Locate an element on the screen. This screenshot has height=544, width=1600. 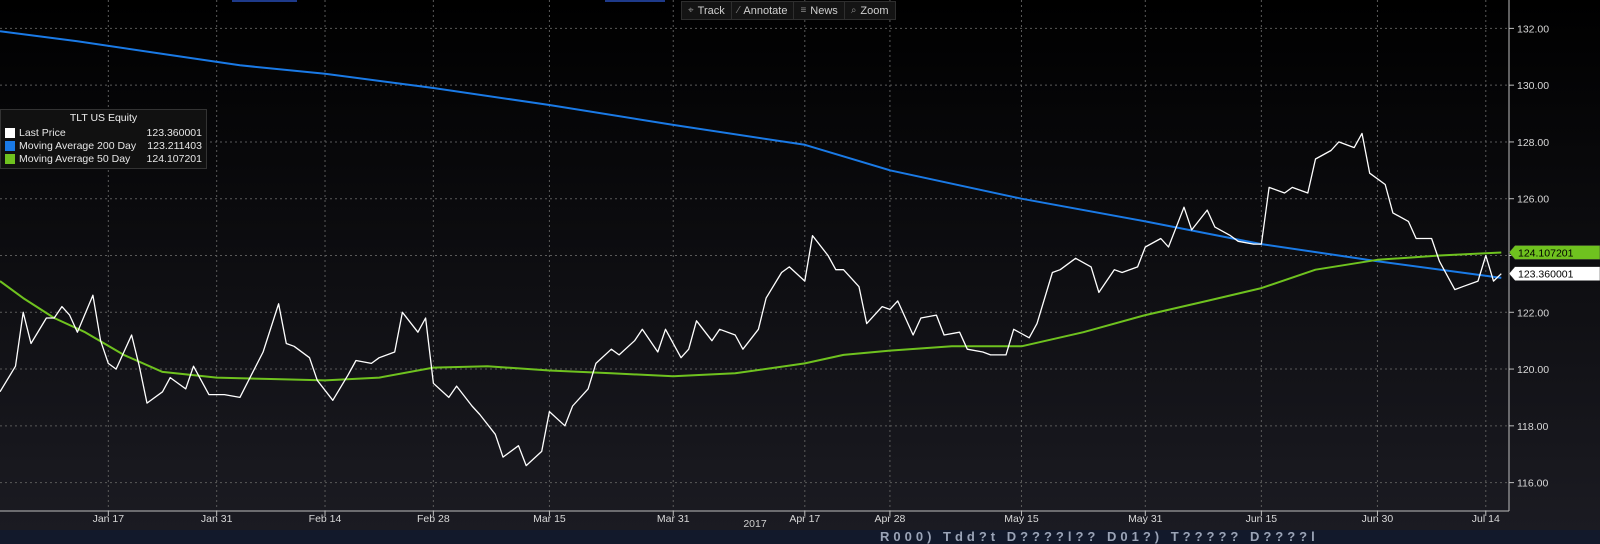
x-tick-label: Mar 15 is located at coordinates (549, 519).